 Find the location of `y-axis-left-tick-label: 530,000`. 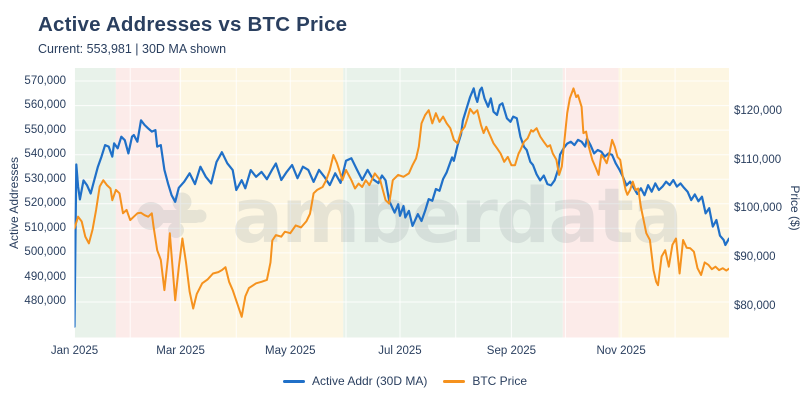

y-axis-left-tick-label: 530,000 is located at coordinates (45, 178).